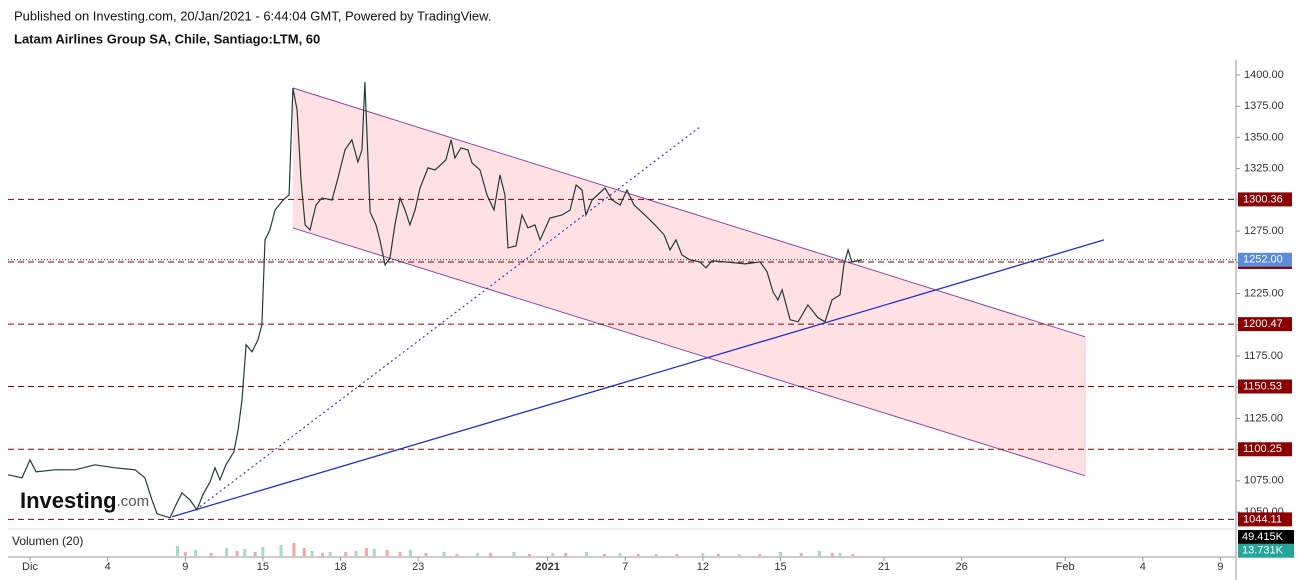 The width and height of the screenshot is (1299, 580). What do you see at coordinates (703, 567) in the screenshot?
I see `x-tick-label: 12` at bounding box center [703, 567].